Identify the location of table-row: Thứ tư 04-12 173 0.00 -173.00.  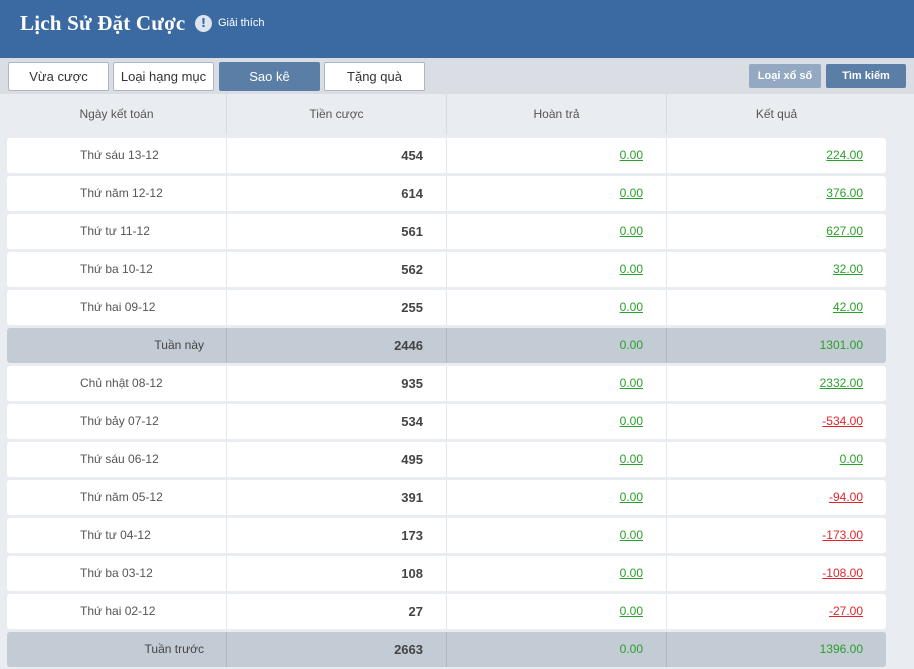
(446, 535).